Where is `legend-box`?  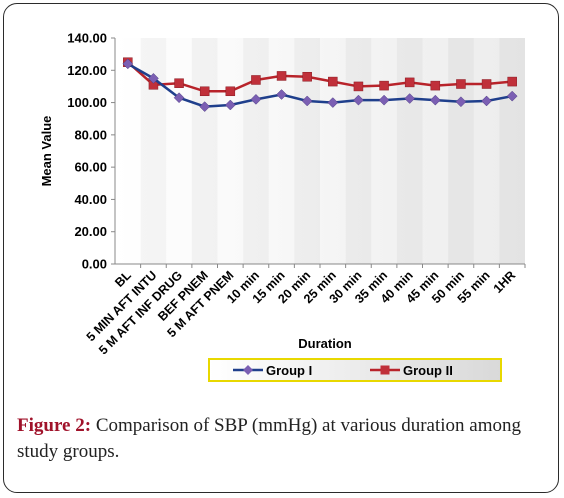
legend-box is located at coordinates (355, 370).